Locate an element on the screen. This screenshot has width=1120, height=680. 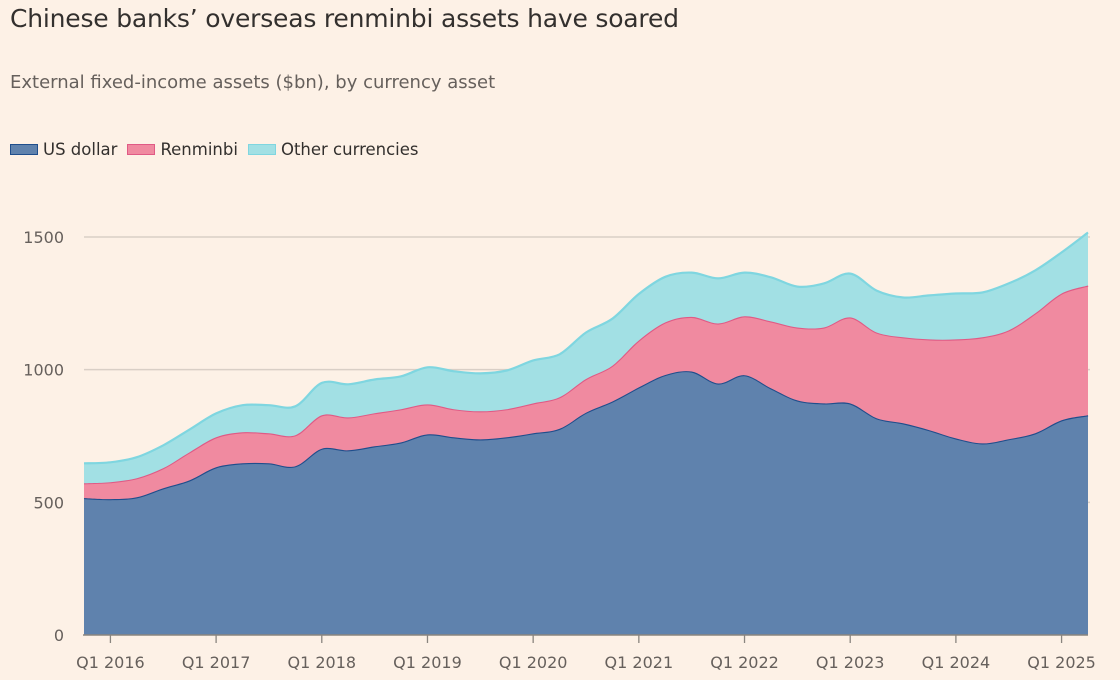
legend-item-renminbi: Renminbi is located at coordinates (182, 149).